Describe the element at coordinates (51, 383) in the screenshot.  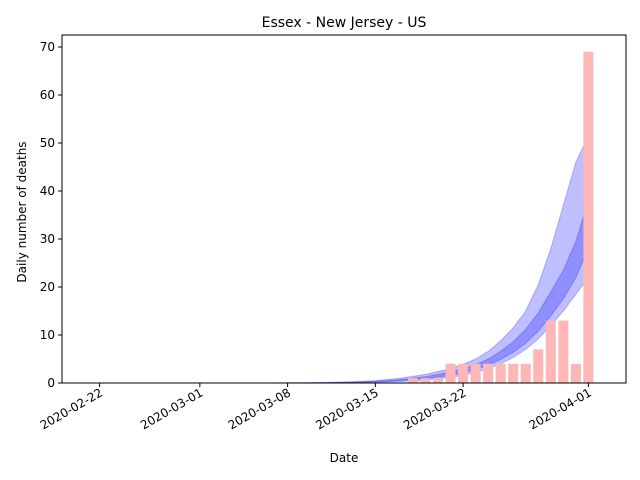
I see `y-tick-label: 0` at that location.